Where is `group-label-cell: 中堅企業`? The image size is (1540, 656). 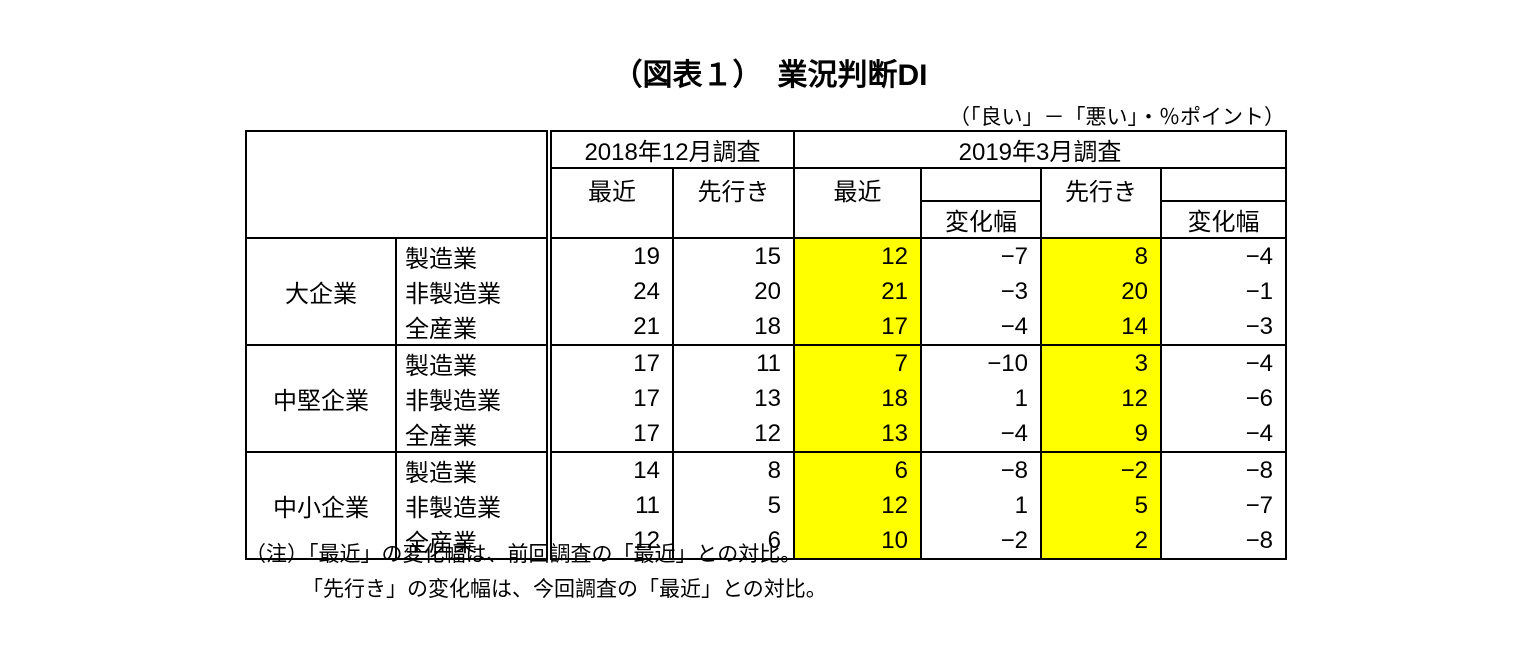
group-label-cell: 中堅企業 is located at coordinates (321, 398).